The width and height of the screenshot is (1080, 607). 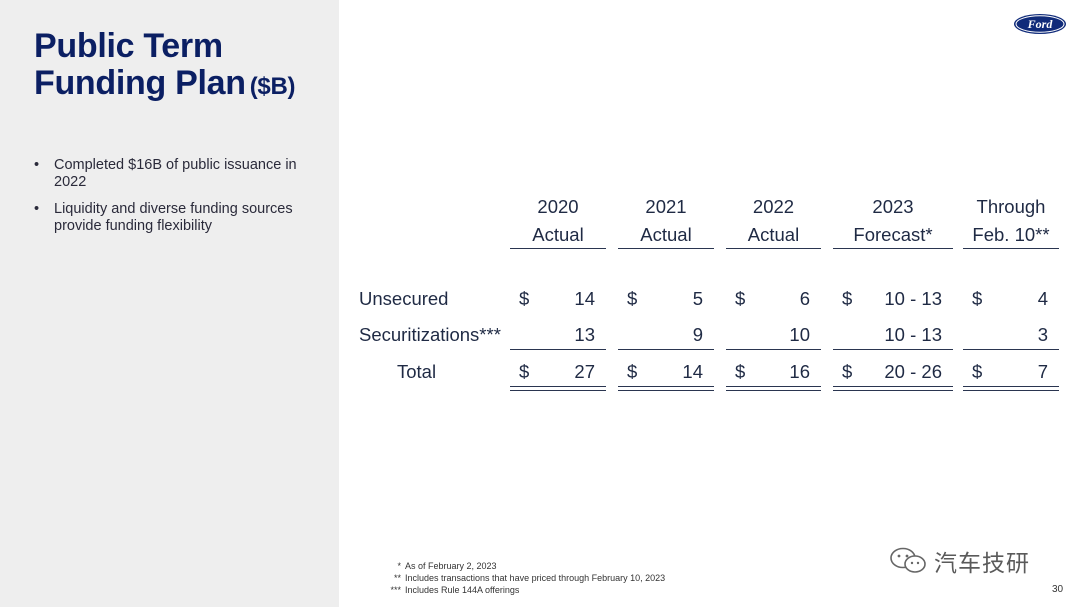 What do you see at coordinates (697, 334) in the screenshot?
I see `table-cell-value: 9` at bounding box center [697, 334].